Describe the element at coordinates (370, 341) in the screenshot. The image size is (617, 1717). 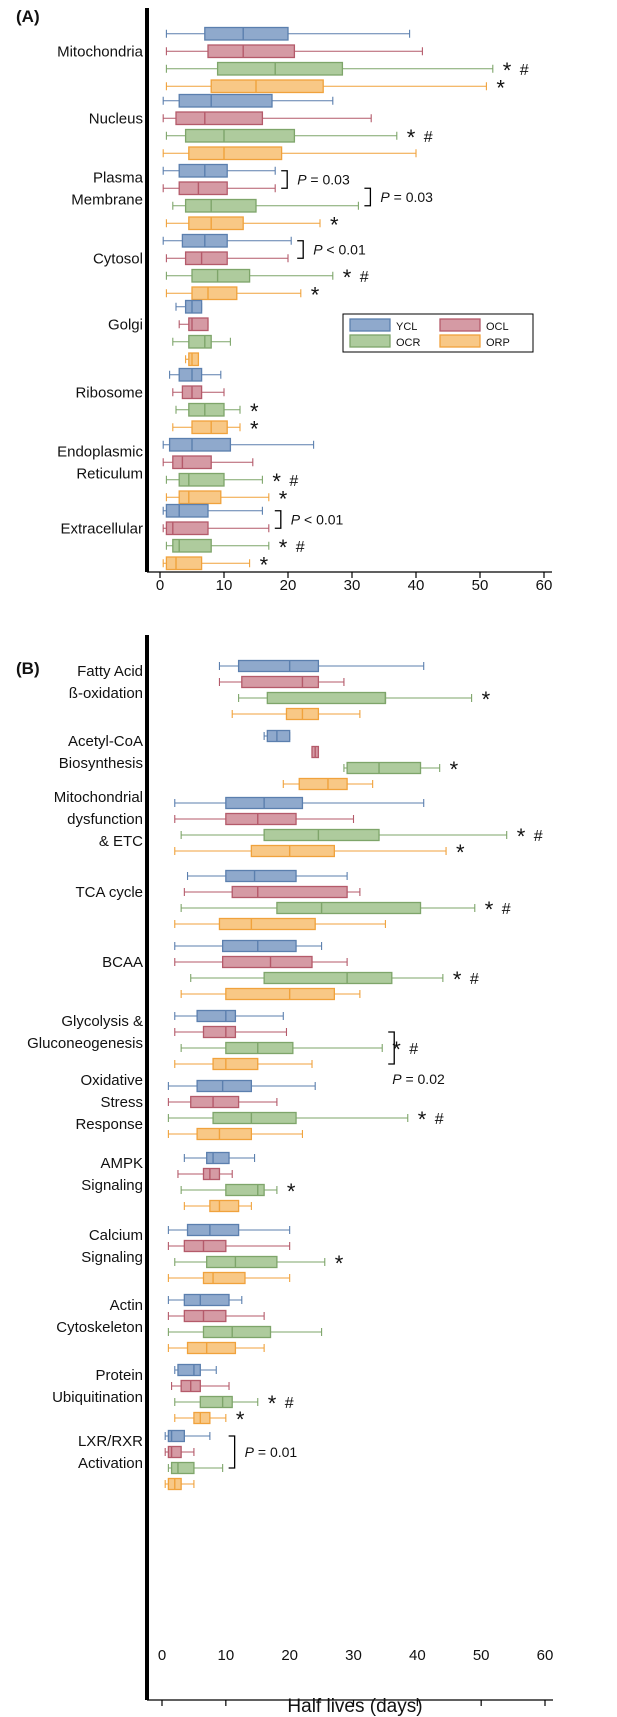
I see `legend-swatch-ocr` at that location.